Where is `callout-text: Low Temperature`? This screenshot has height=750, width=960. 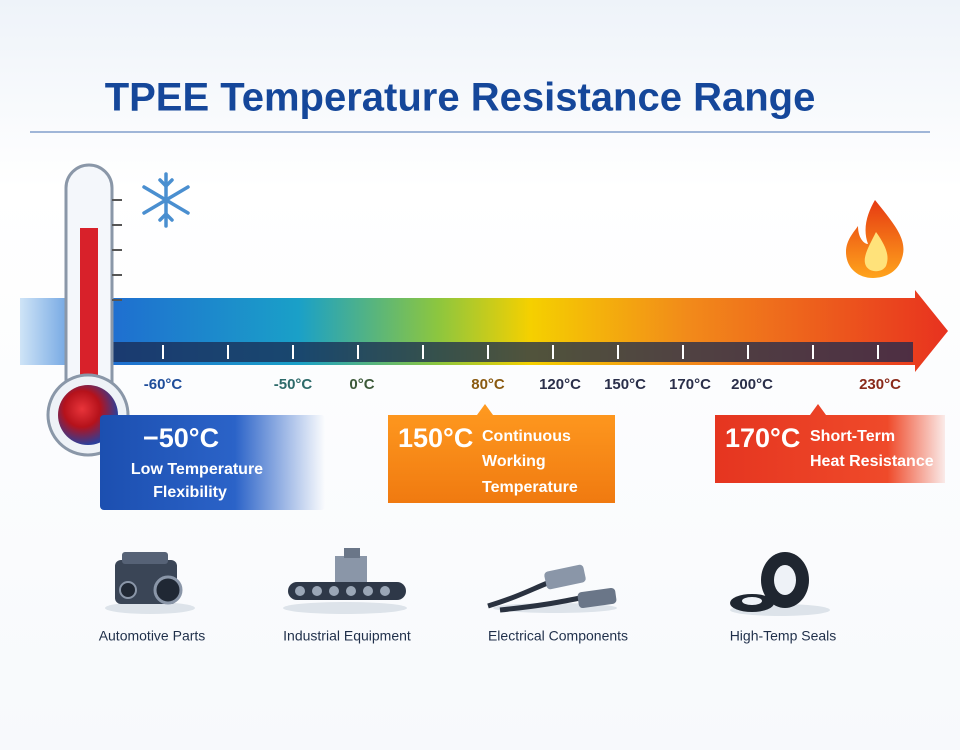 callout-text: Low Temperature is located at coordinates (197, 469).